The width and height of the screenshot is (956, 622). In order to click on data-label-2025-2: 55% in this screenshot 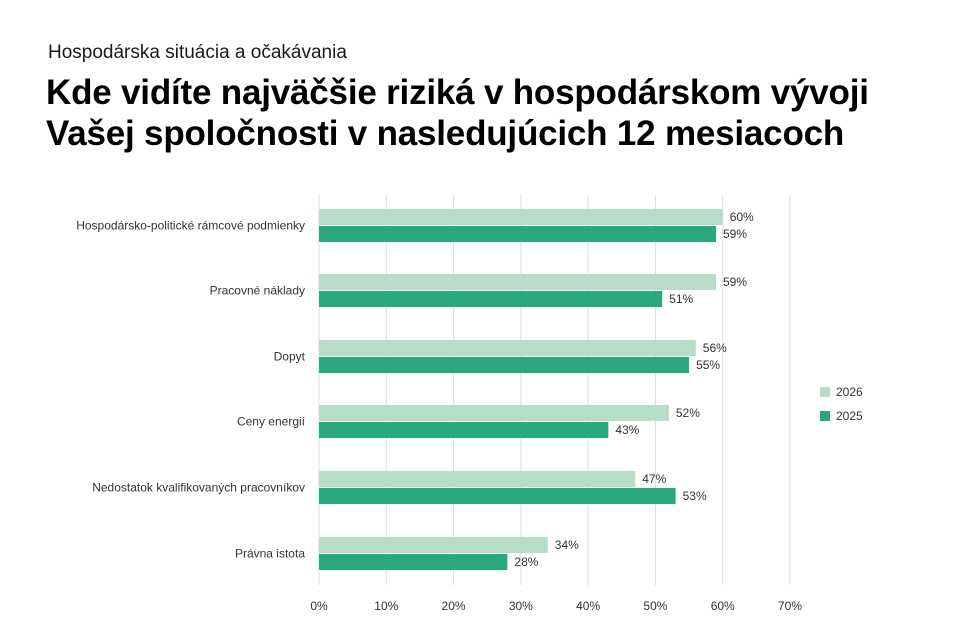, I will do `click(708, 365)`.